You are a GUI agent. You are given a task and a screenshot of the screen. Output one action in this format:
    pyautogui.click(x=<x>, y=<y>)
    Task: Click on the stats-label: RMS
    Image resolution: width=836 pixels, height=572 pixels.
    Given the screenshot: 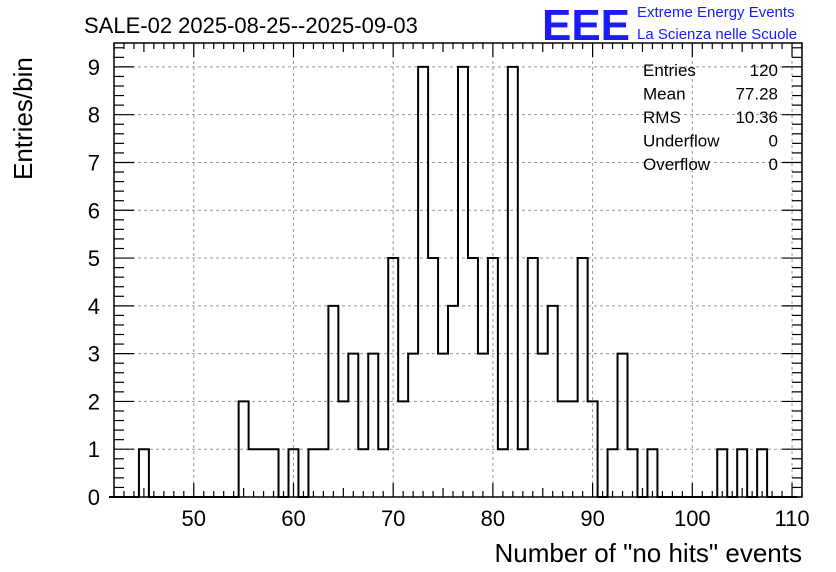 What is the action you would take?
    pyautogui.click(x=662, y=117)
    